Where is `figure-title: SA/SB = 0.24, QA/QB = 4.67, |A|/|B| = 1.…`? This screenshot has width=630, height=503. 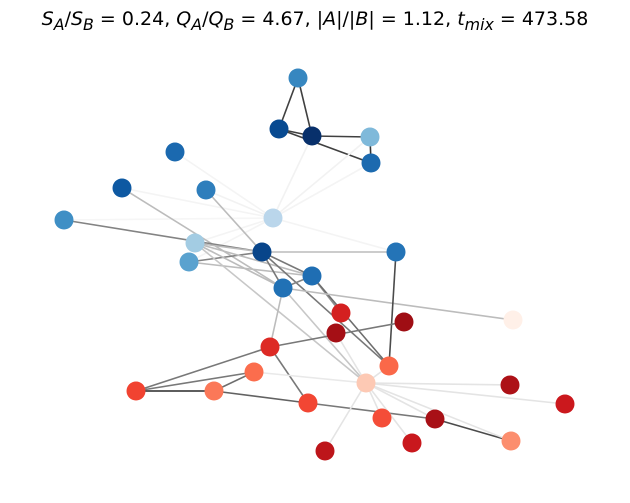 figure-title: SA/SB = 0.24, QA/QB = 4.67, |A|/|B| = 1.… is located at coordinates (315, 21).